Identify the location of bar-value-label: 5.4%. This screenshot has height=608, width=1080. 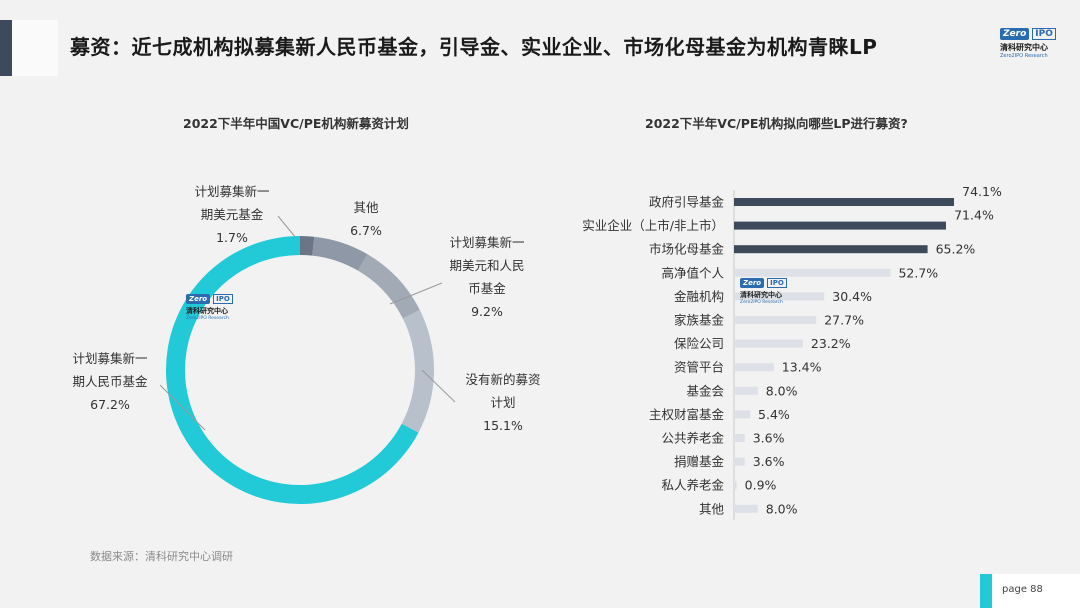
(774, 414).